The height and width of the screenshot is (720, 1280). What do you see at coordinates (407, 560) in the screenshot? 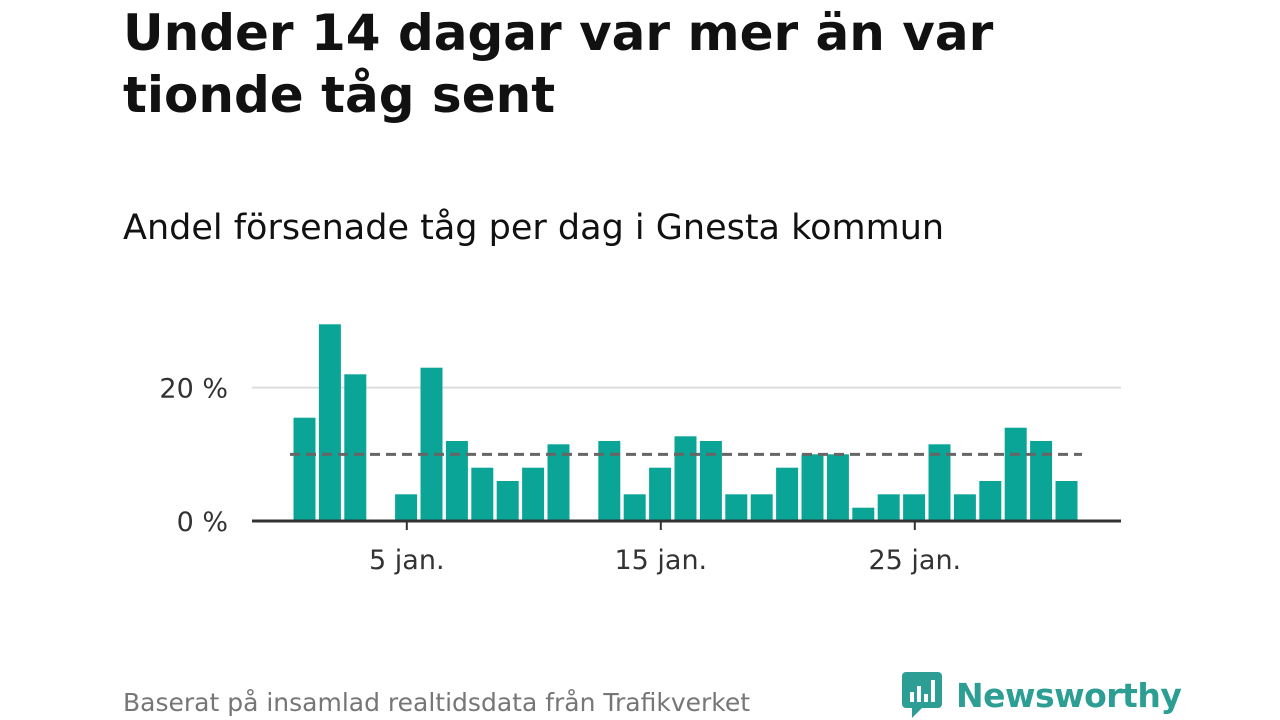
I see `x-tick-label: 5 jan.` at bounding box center [407, 560].